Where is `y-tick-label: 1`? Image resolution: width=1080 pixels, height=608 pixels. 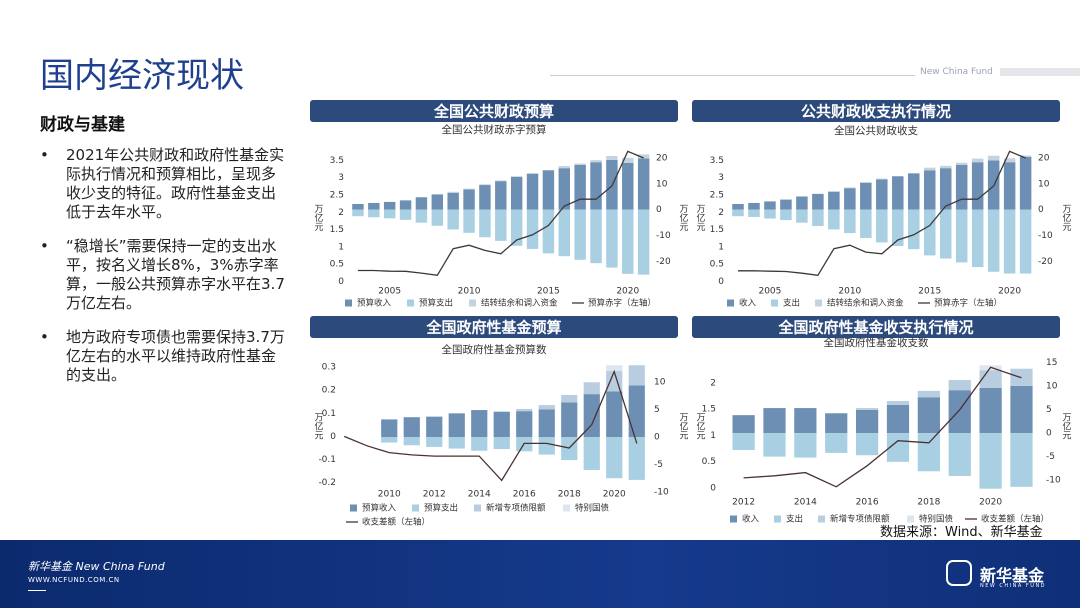
y-tick-label: 1 is located at coordinates (713, 436).